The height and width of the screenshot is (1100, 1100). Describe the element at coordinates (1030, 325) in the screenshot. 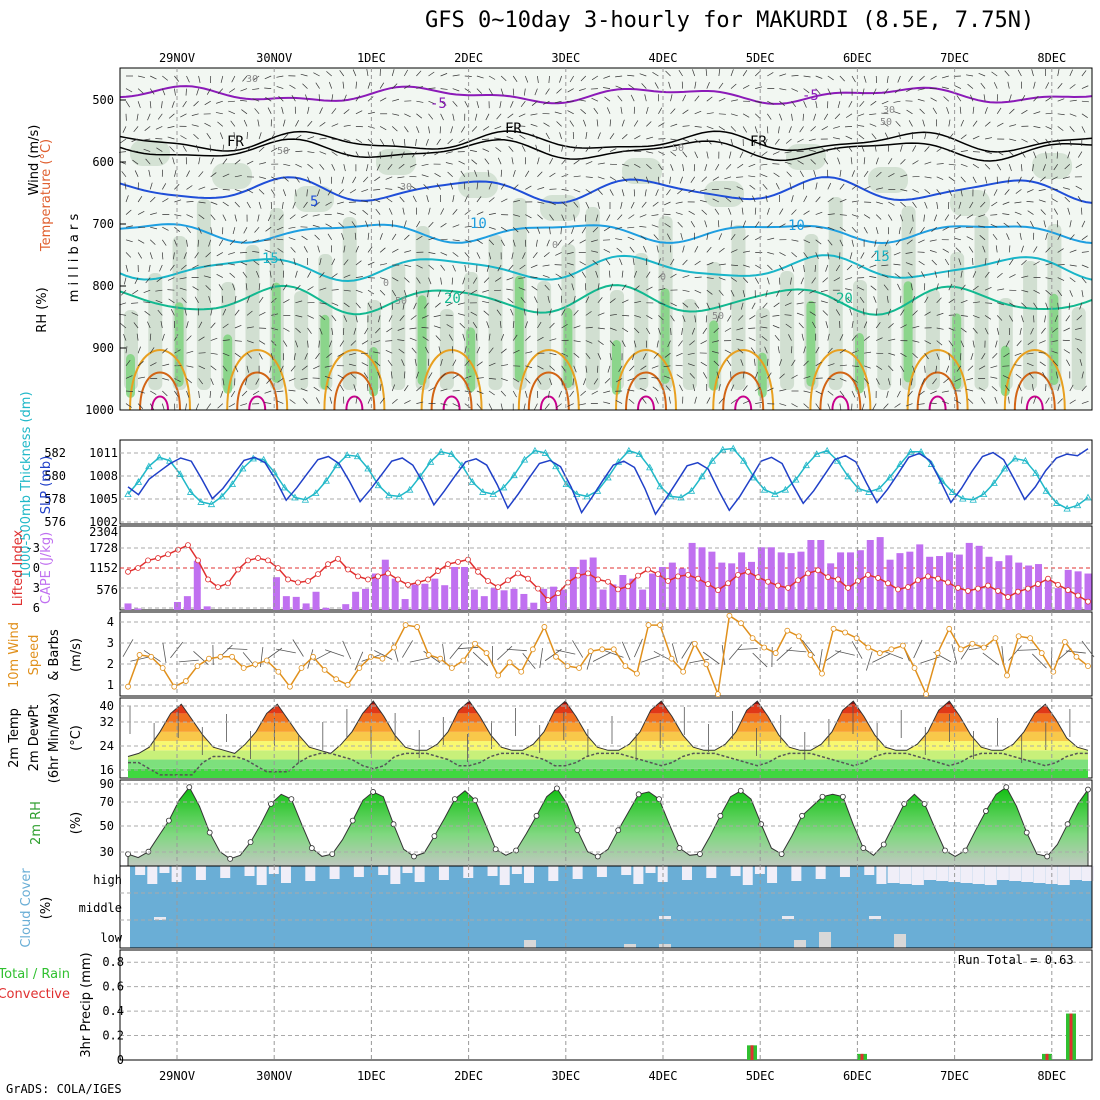

I see `rh-shade-column` at that location.